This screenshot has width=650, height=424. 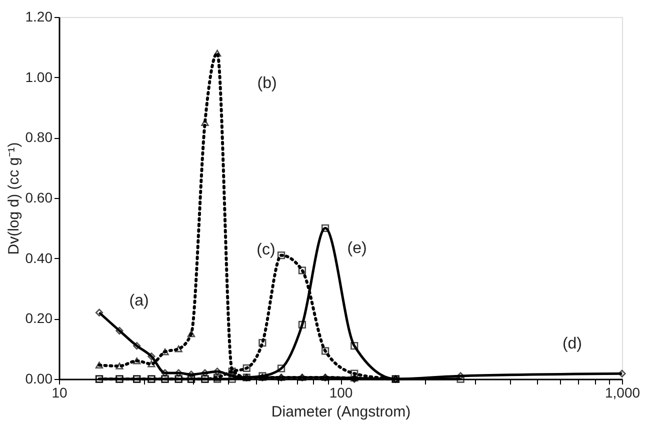 I want to click on x-axis-title: Diameter (Angstrom), so click(x=341, y=412).